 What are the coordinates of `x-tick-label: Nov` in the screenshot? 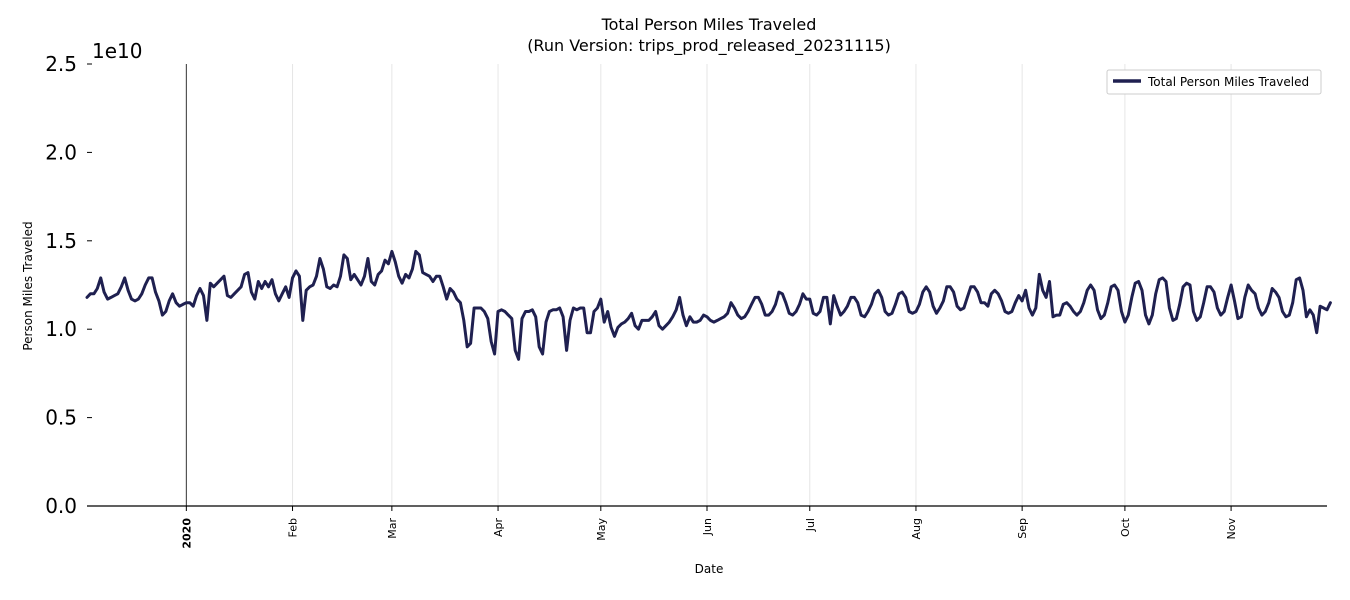 It's located at (1231, 529).